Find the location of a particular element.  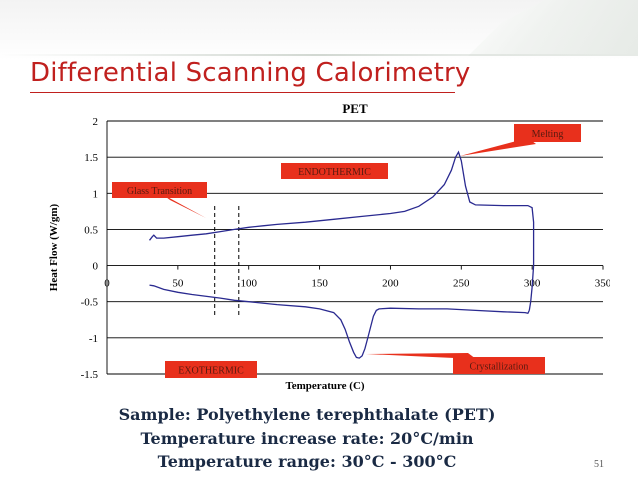

melting-callout-label: Melting is located at coordinates (548, 134).